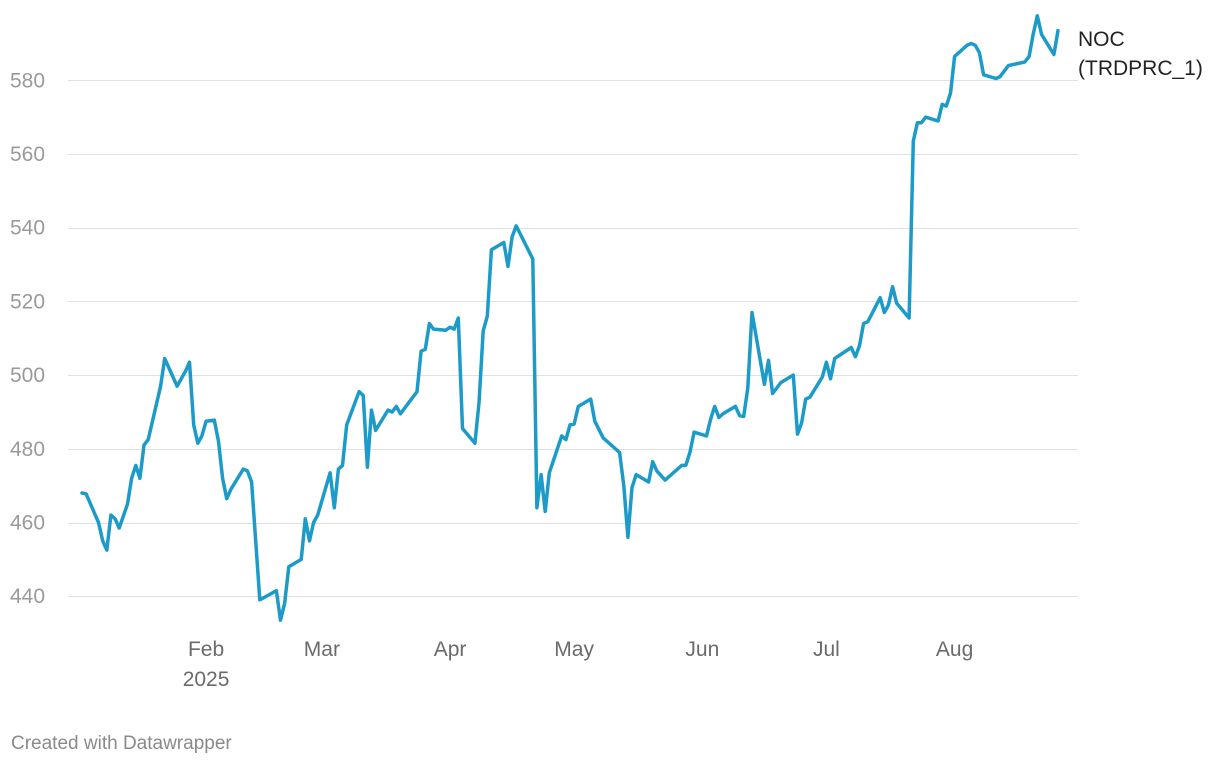 The image size is (1220, 768). I want to click on x-tick-sublabel: 2025, so click(206, 679).